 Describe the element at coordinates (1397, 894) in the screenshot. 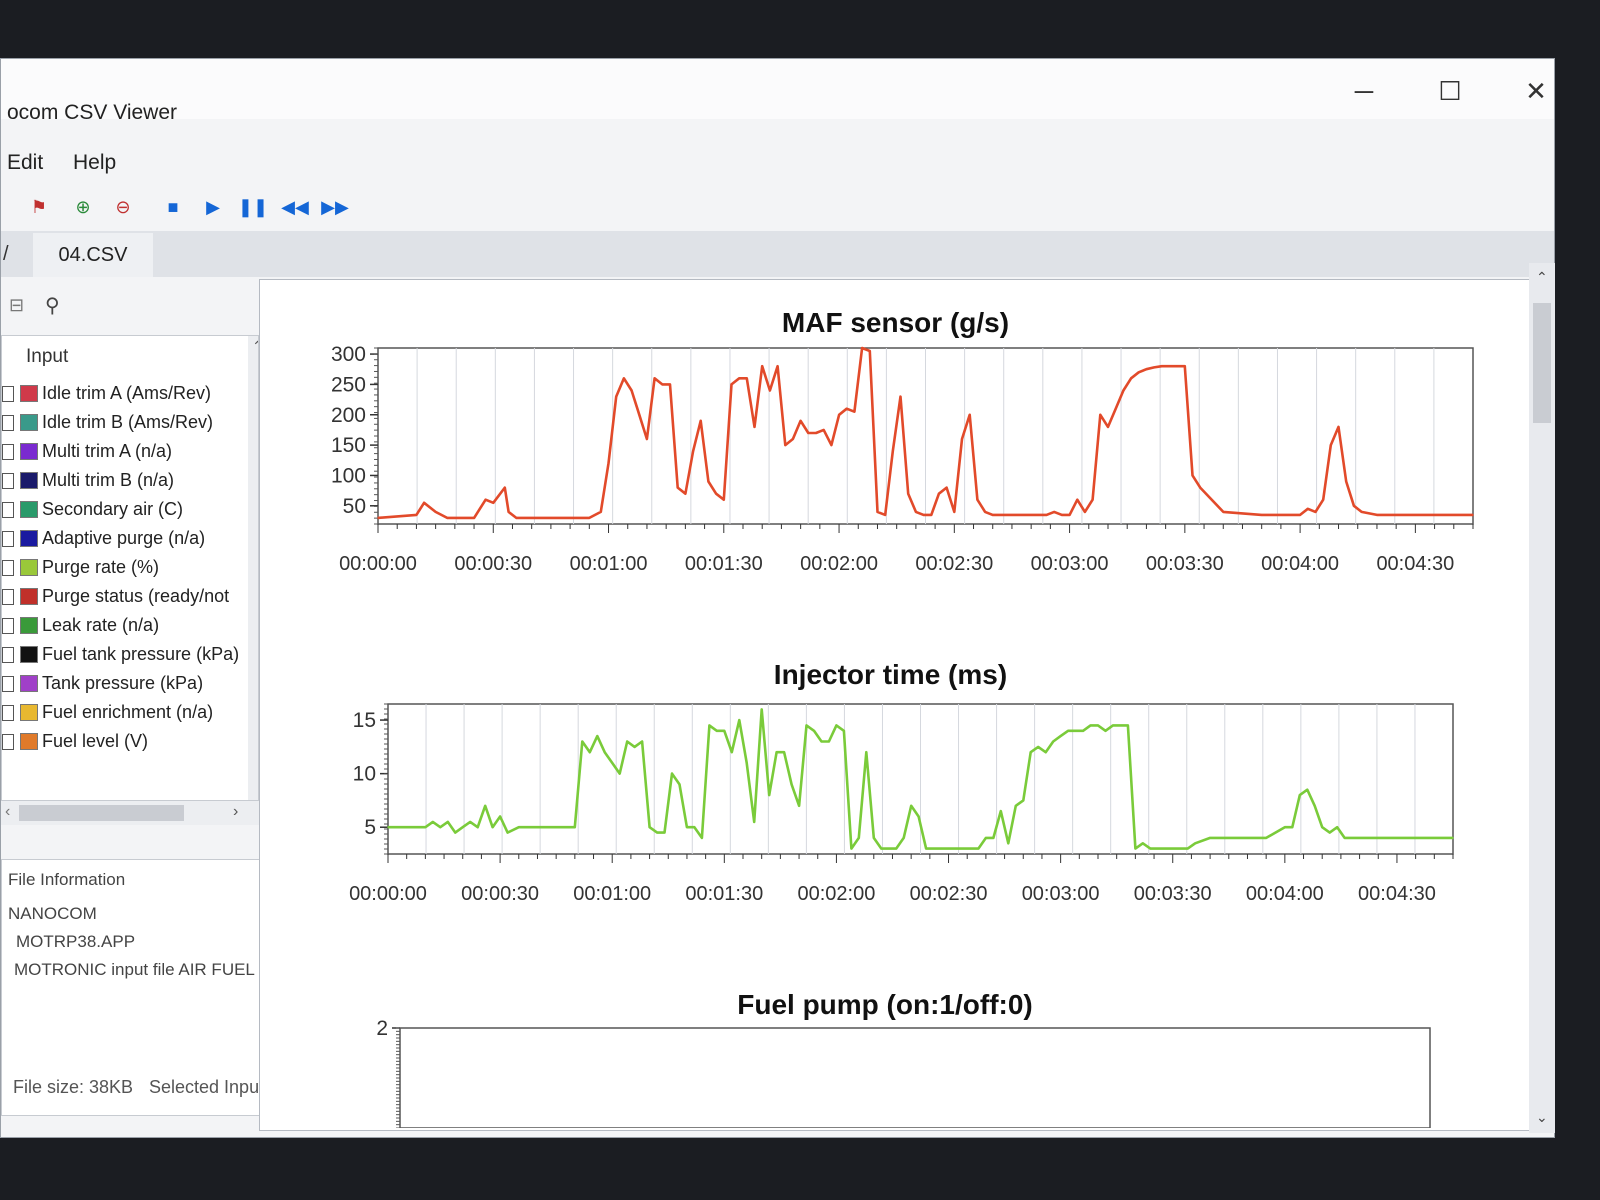

I see `x-tick-label: 00:04:30` at that location.